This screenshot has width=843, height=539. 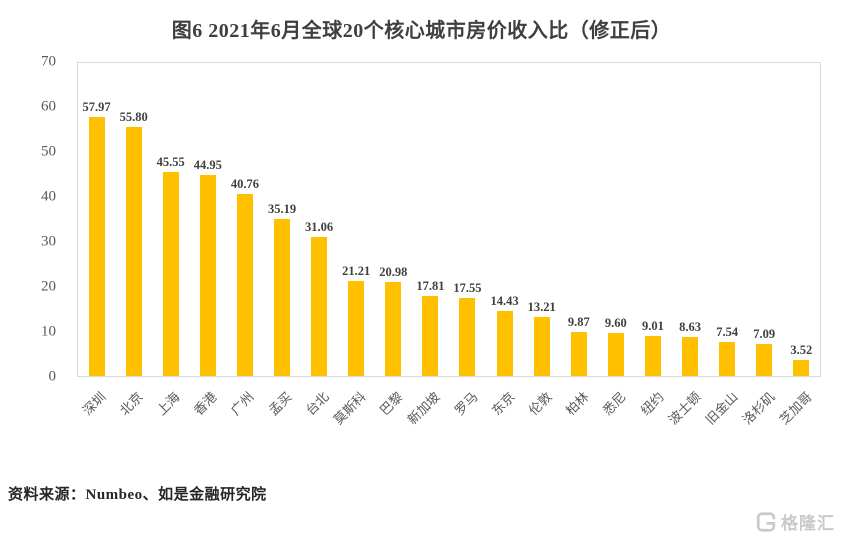 What do you see at coordinates (393, 420) in the screenshot?
I see `x-slot: 巴黎` at bounding box center [393, 420].